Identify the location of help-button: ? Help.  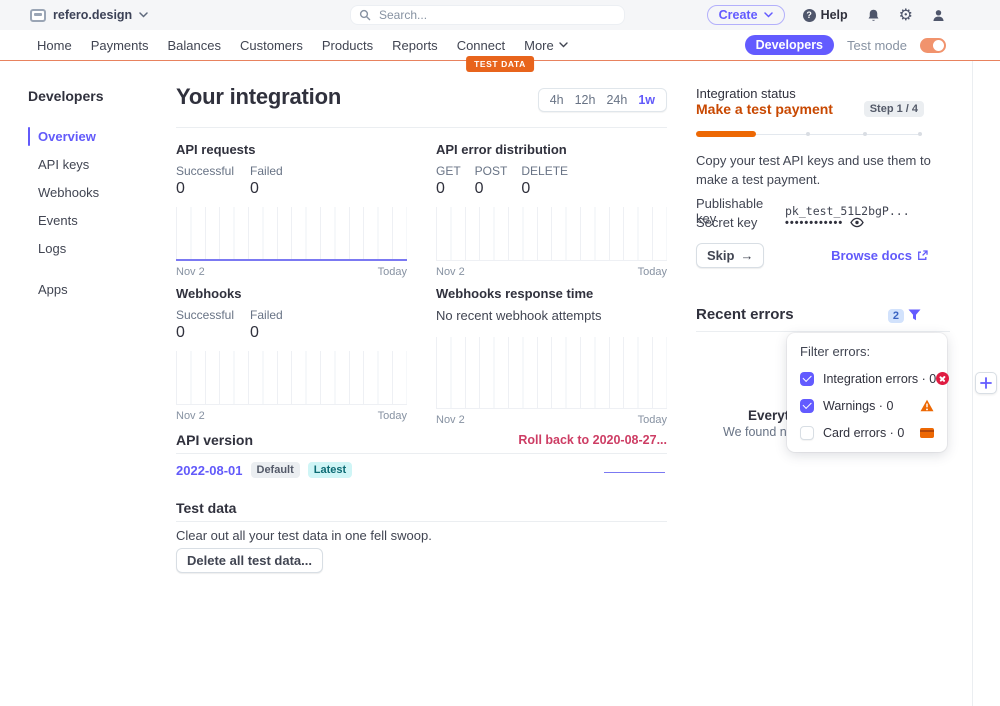
(825, 15).